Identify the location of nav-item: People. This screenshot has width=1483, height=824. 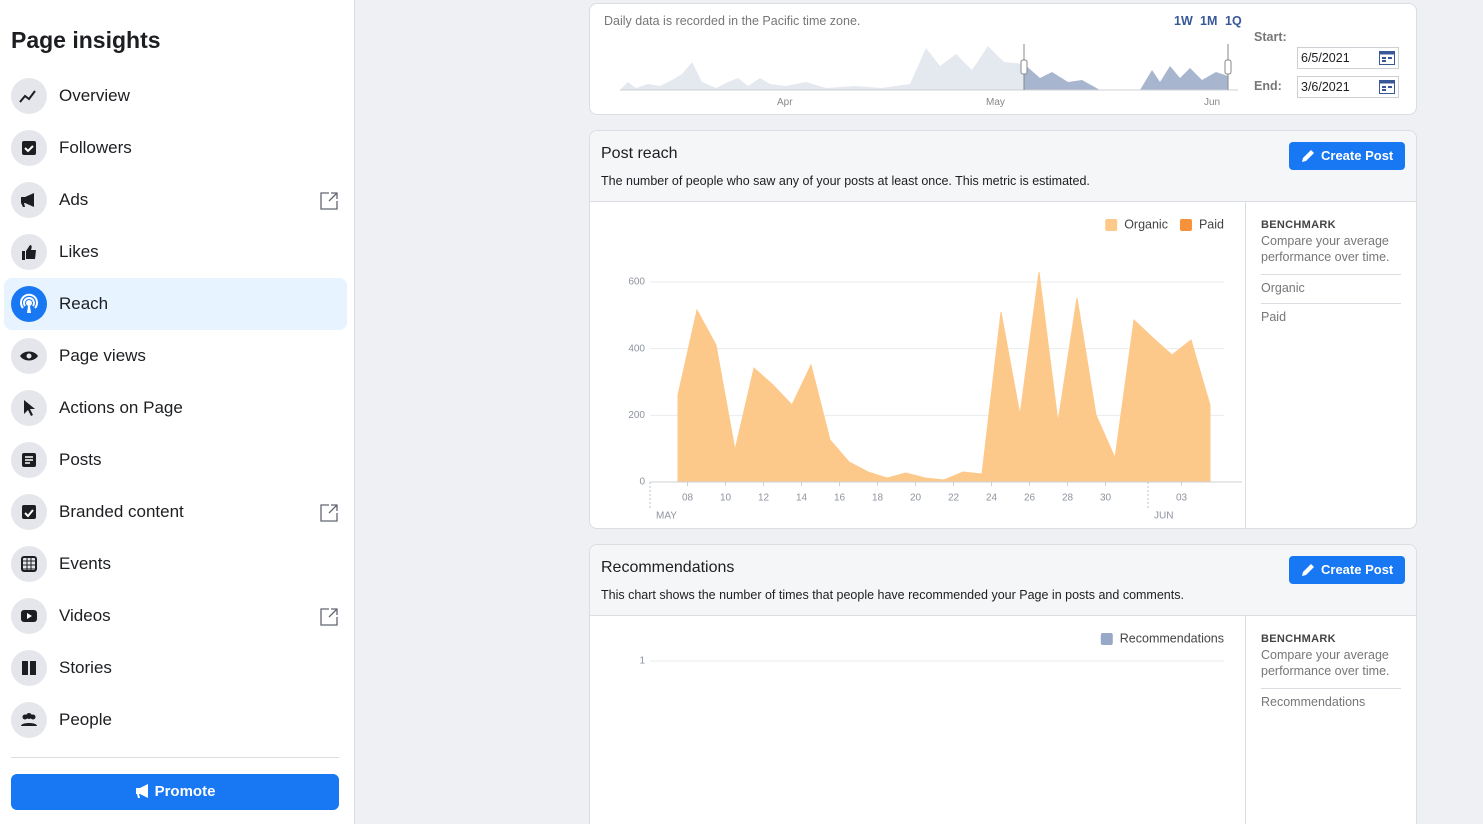
(175, 720).